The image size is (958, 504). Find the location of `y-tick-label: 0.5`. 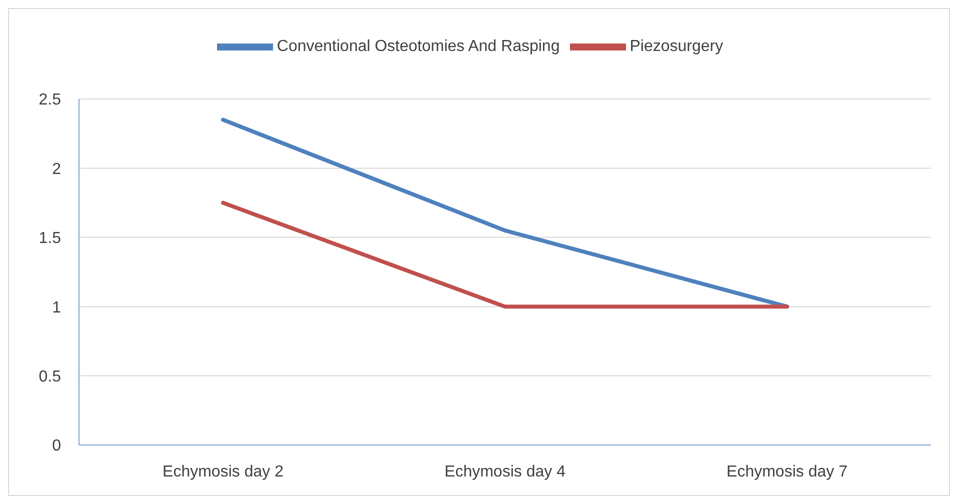

y-tick-label: 0.5 is located at coordinates (50, 377).